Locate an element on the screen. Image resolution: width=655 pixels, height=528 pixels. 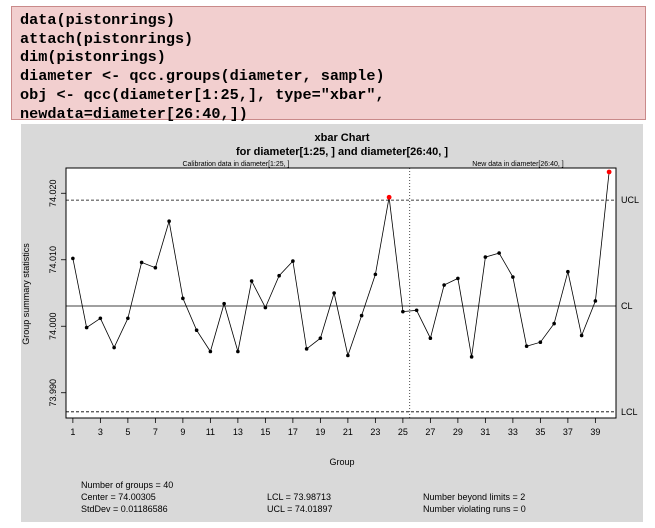
code-line: attach(pistonrings) is located at coordinates (107, 38).